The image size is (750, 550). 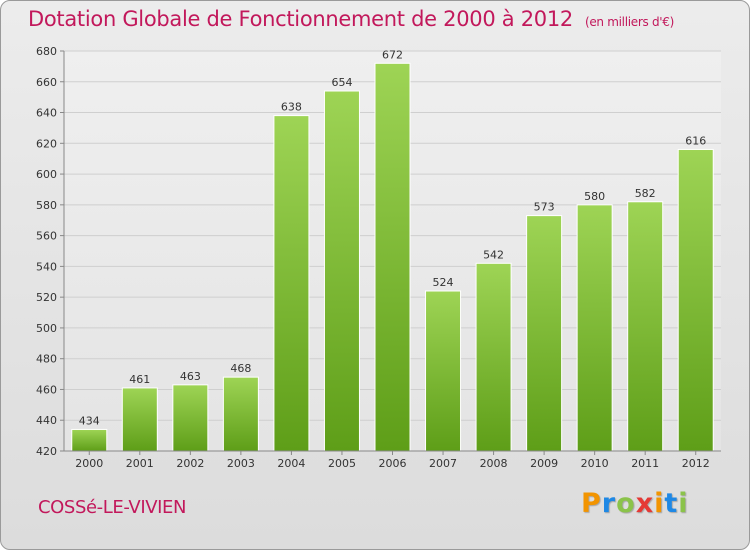 What do you see at coordinates (342, 463) in the screenshot?
I see `x-tick-label: 2005` at bounding box center [342, 463].